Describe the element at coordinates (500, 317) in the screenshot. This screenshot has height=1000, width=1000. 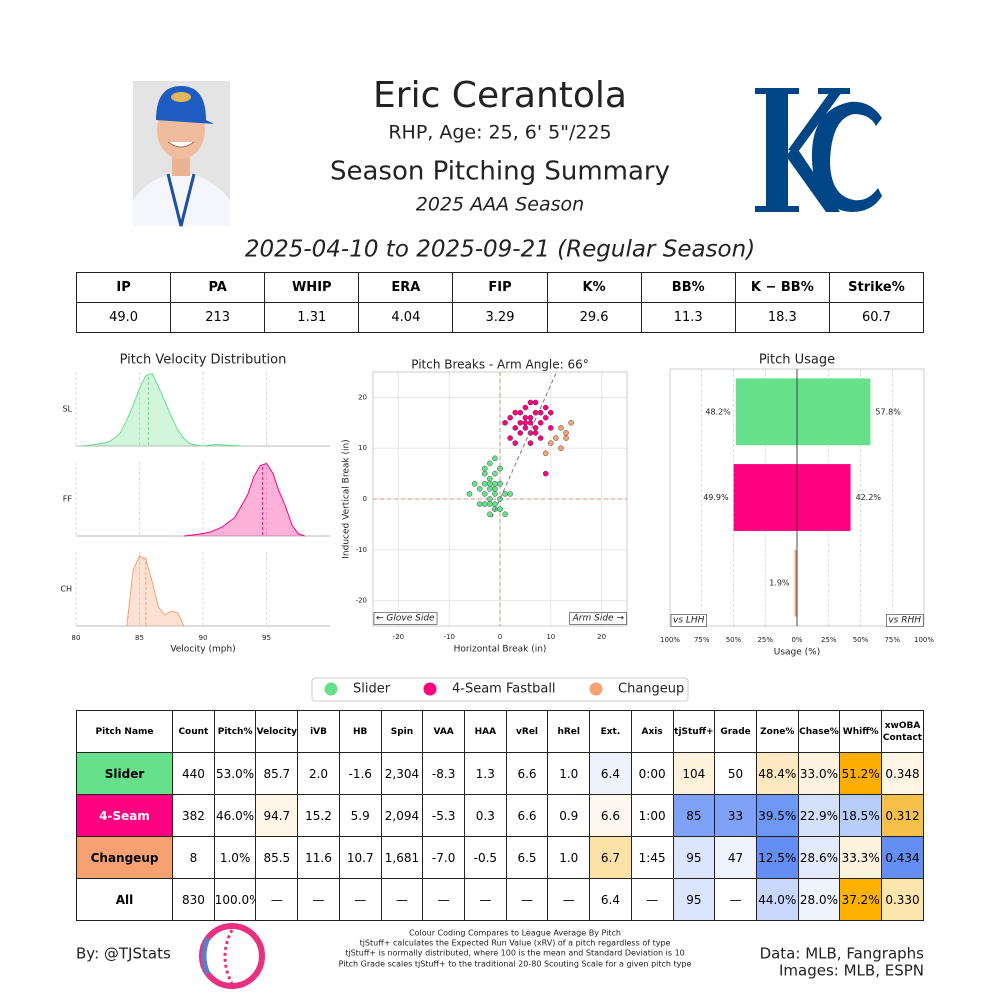
I see `stat-value: 3.29` at that location.